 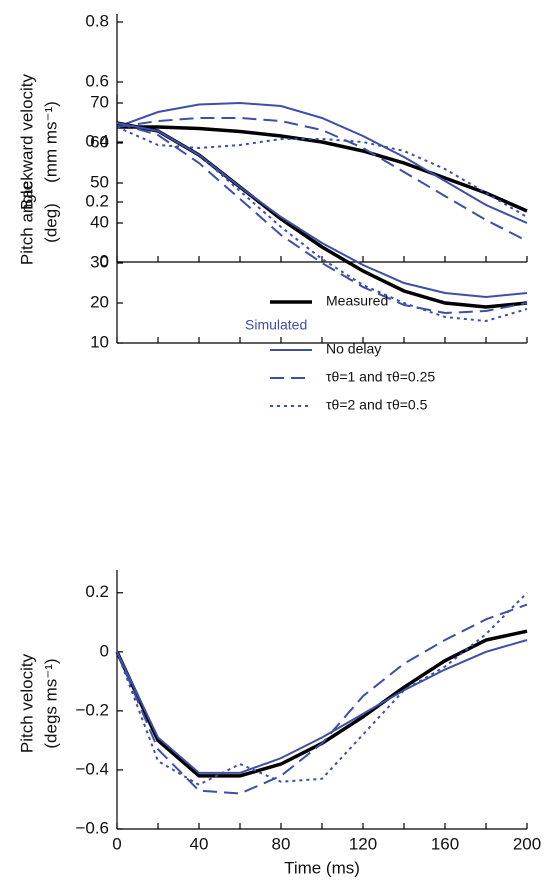 What do you see at coordinates (380, 377) in the screenshot?
I see `legend-label: τθ=1 and τθ=0.25` at bounding box center [380, 377].